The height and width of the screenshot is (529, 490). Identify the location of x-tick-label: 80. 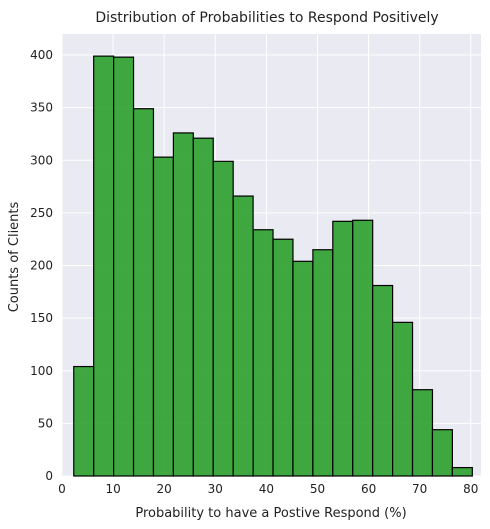
(470, 489).